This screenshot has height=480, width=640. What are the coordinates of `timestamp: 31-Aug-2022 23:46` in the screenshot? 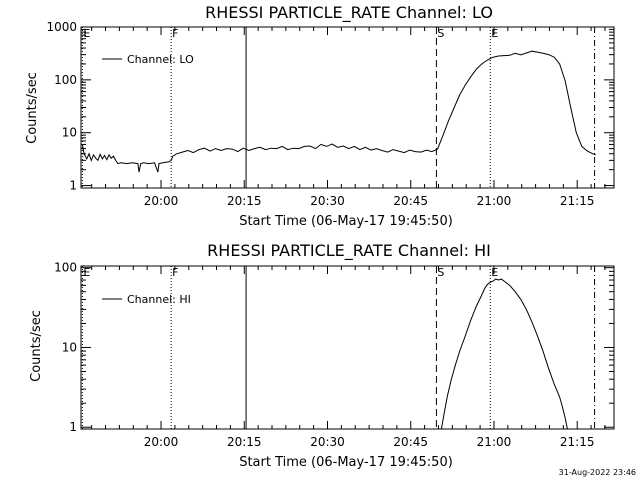 It's located at (597, 472).